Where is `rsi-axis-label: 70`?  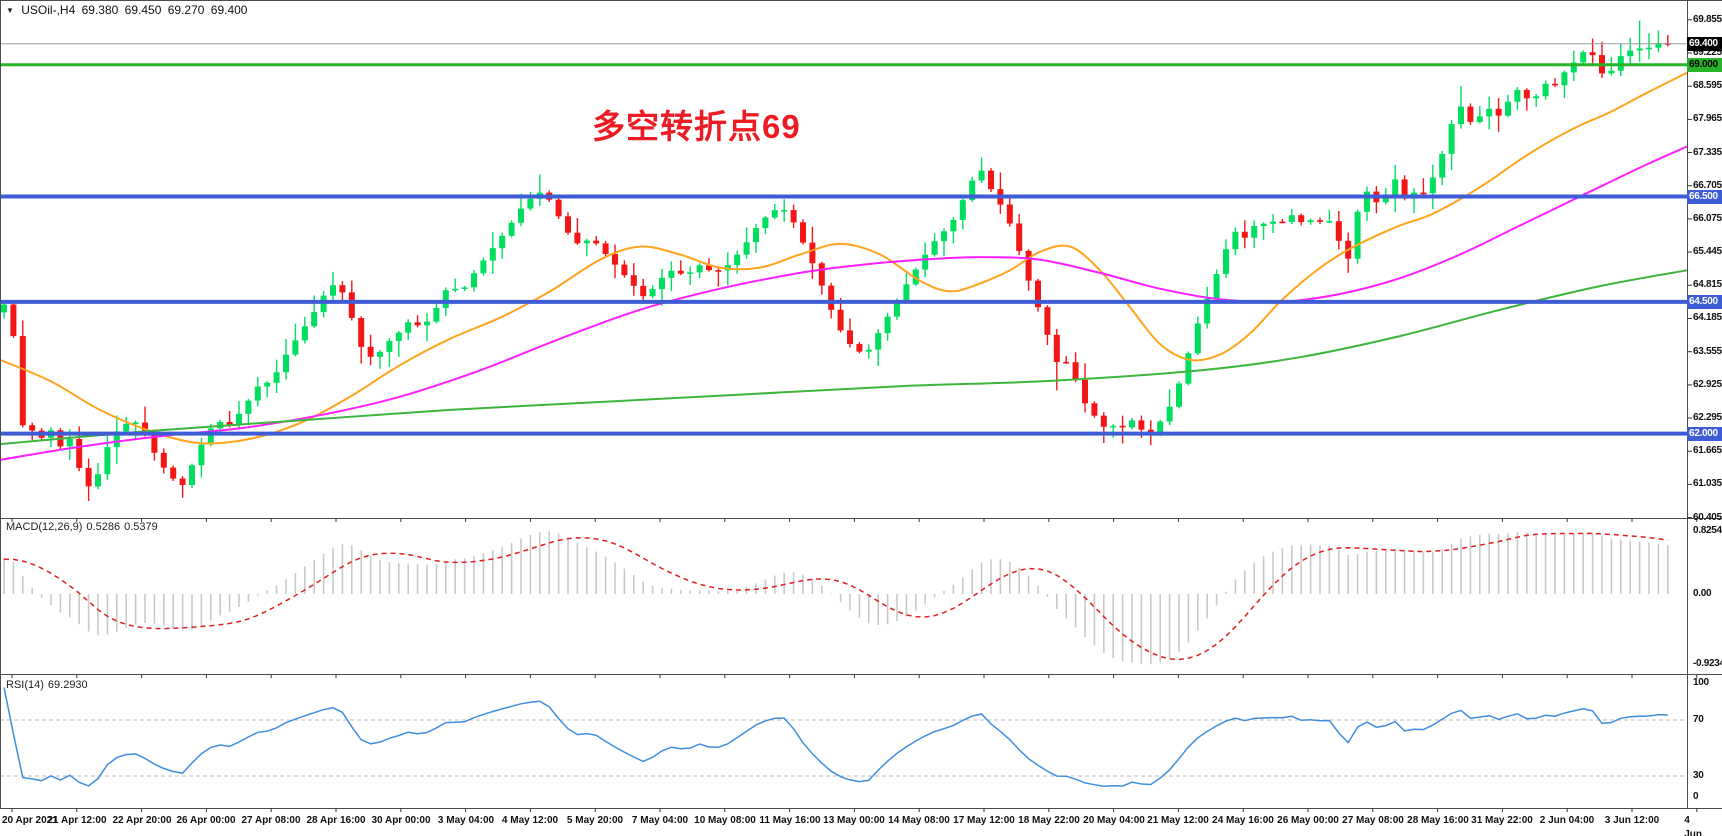
rsi-axis-label: 70 is located at coordinates (1698, 719).